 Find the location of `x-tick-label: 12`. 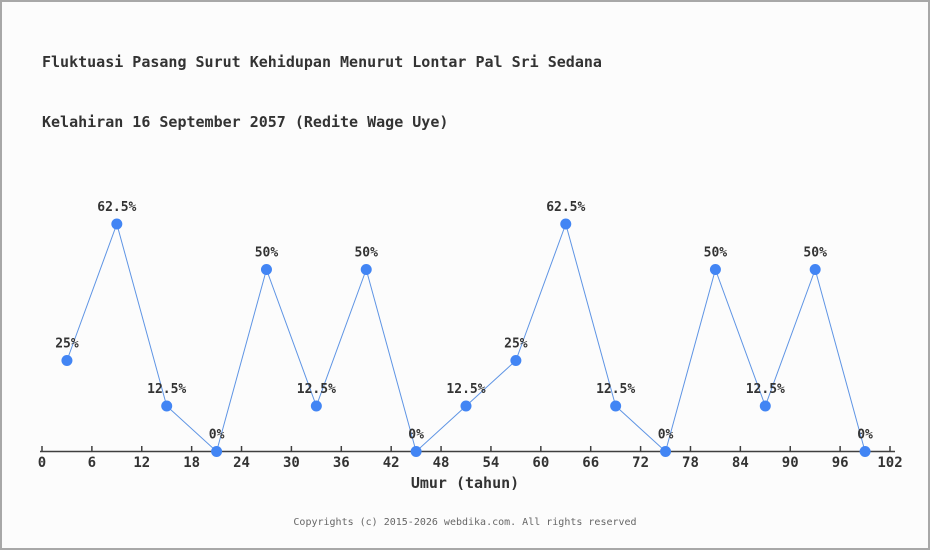

x-tick-label: 12 is located at coordinates (141, 463).